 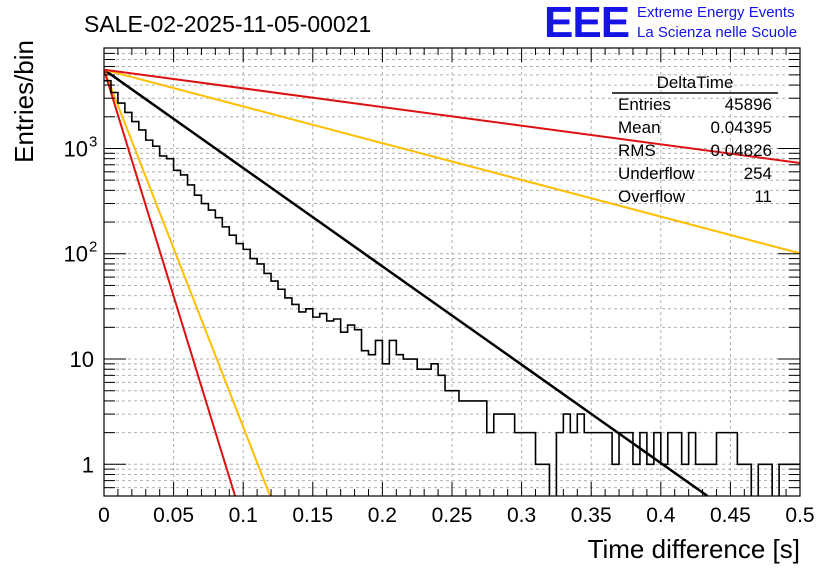 I want to click on y-axis-label: Entries/bin, so click(x=24, y=101).